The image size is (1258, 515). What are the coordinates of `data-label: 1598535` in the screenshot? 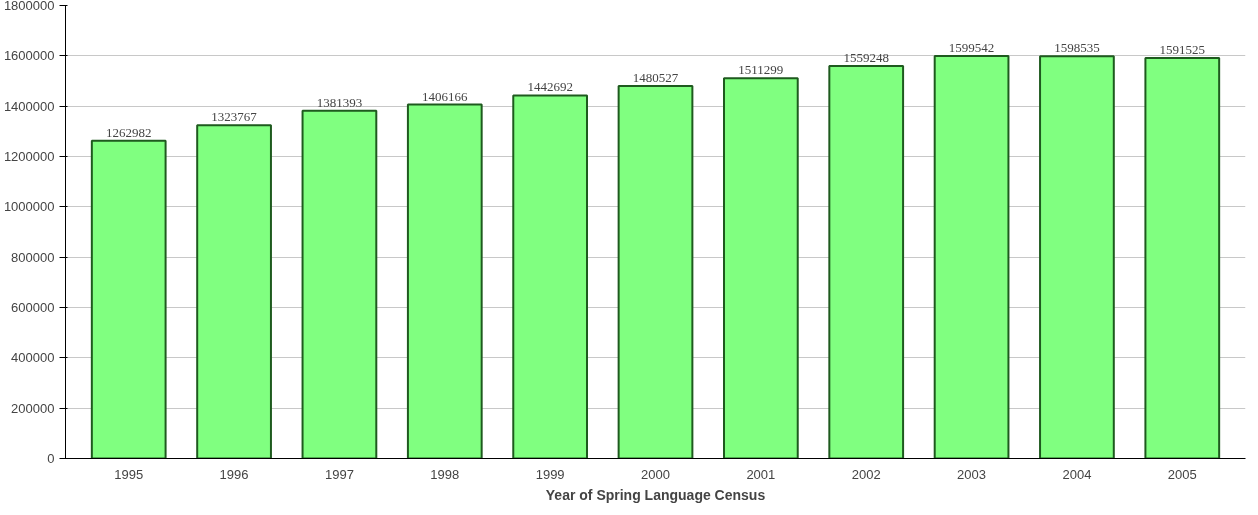 It's located at (1077, 48).